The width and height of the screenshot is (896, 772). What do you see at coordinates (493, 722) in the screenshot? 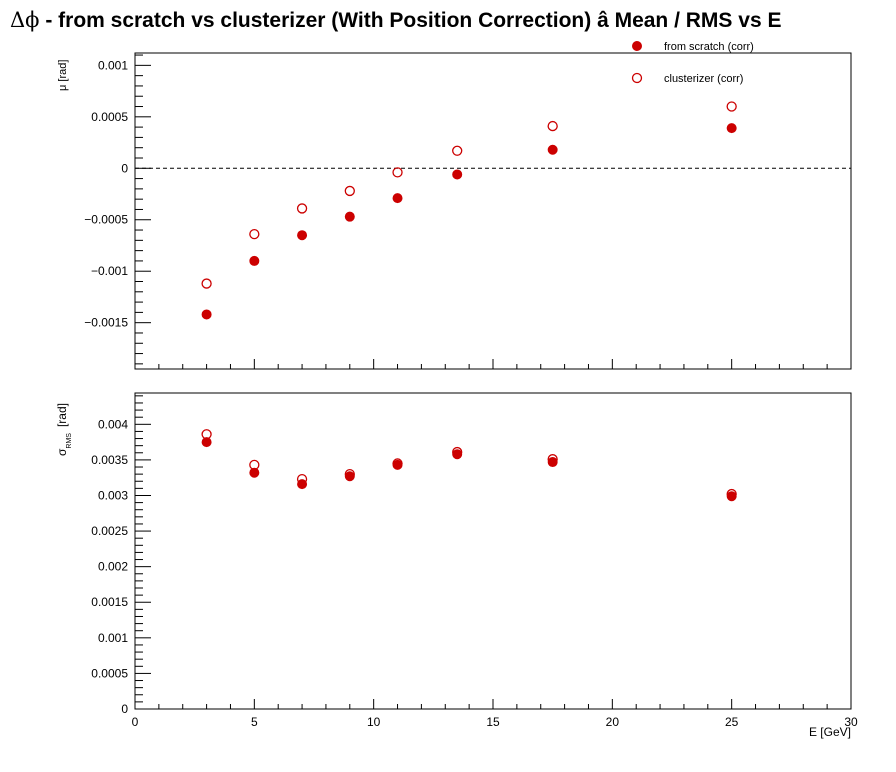
I see `x-tick-label: 15` at bounding box center [493, 722].